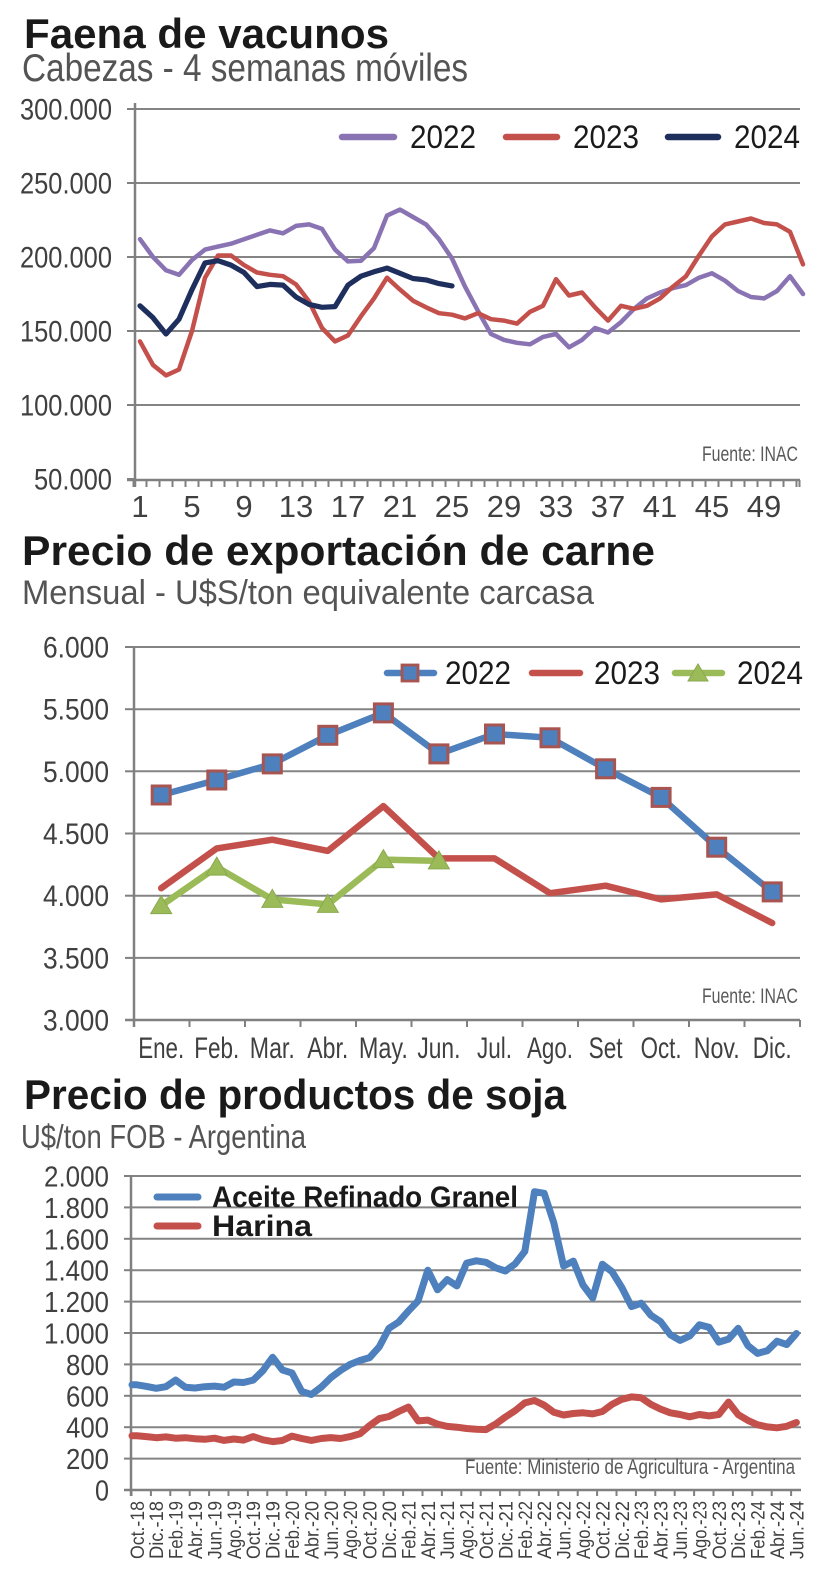  What do you see at coordinates (196, 1530) in the screenshot?
I see `svg-text: Abr.-19` at bounding box center [196, 1530].